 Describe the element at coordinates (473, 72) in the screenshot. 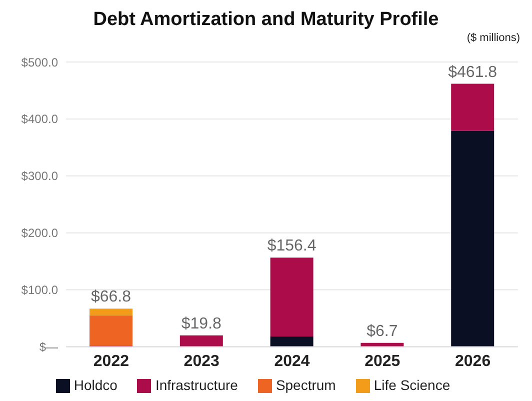

I see `total-label: $461.8` at that location.